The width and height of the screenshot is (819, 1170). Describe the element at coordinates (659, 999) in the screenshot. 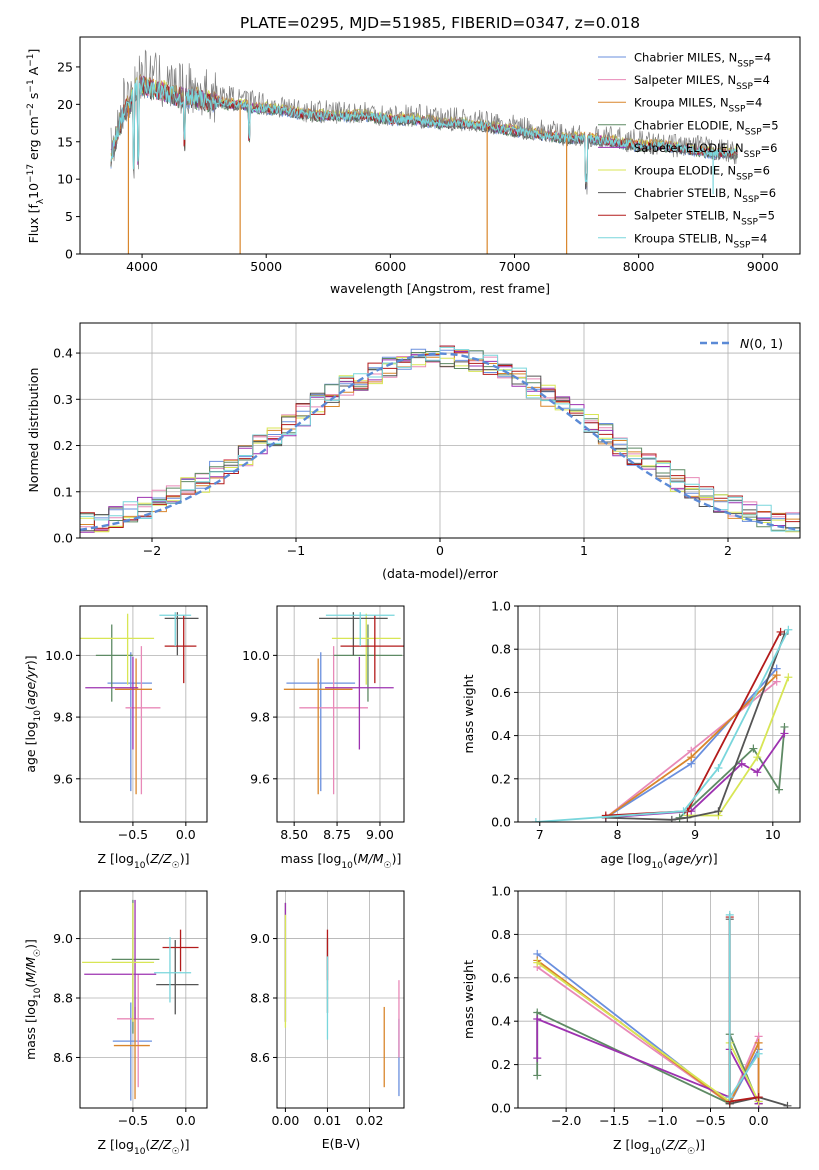

I see `weight_vs_Z-frame` at that location.